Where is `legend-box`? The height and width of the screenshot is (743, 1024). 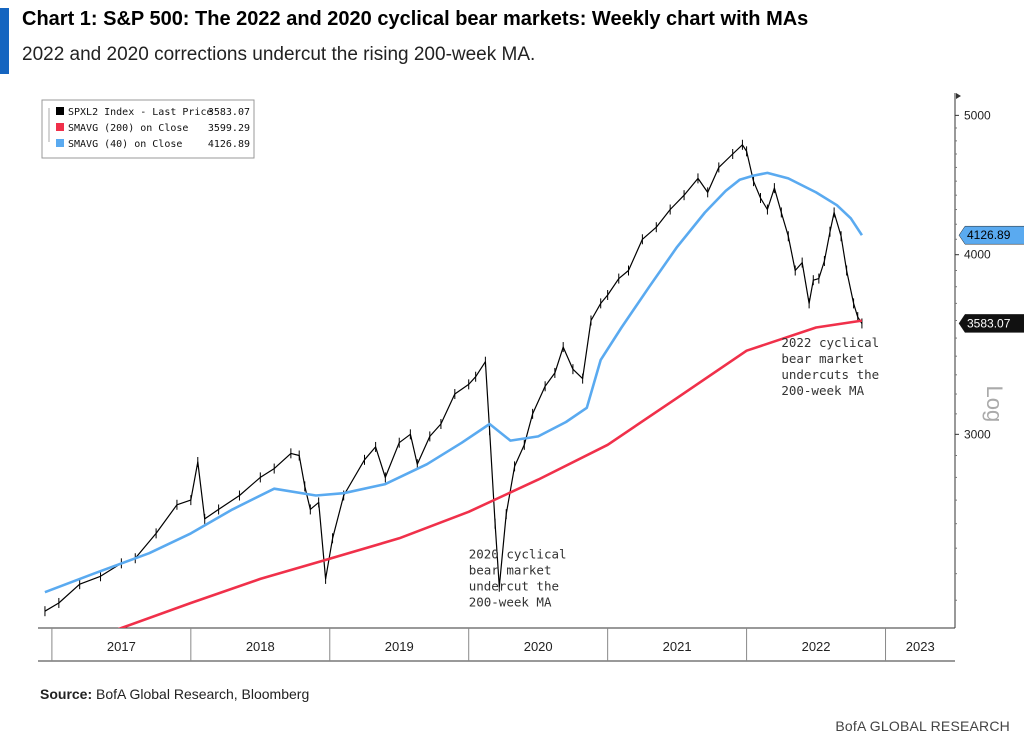 legend-box is located at coordinates (148, 129).